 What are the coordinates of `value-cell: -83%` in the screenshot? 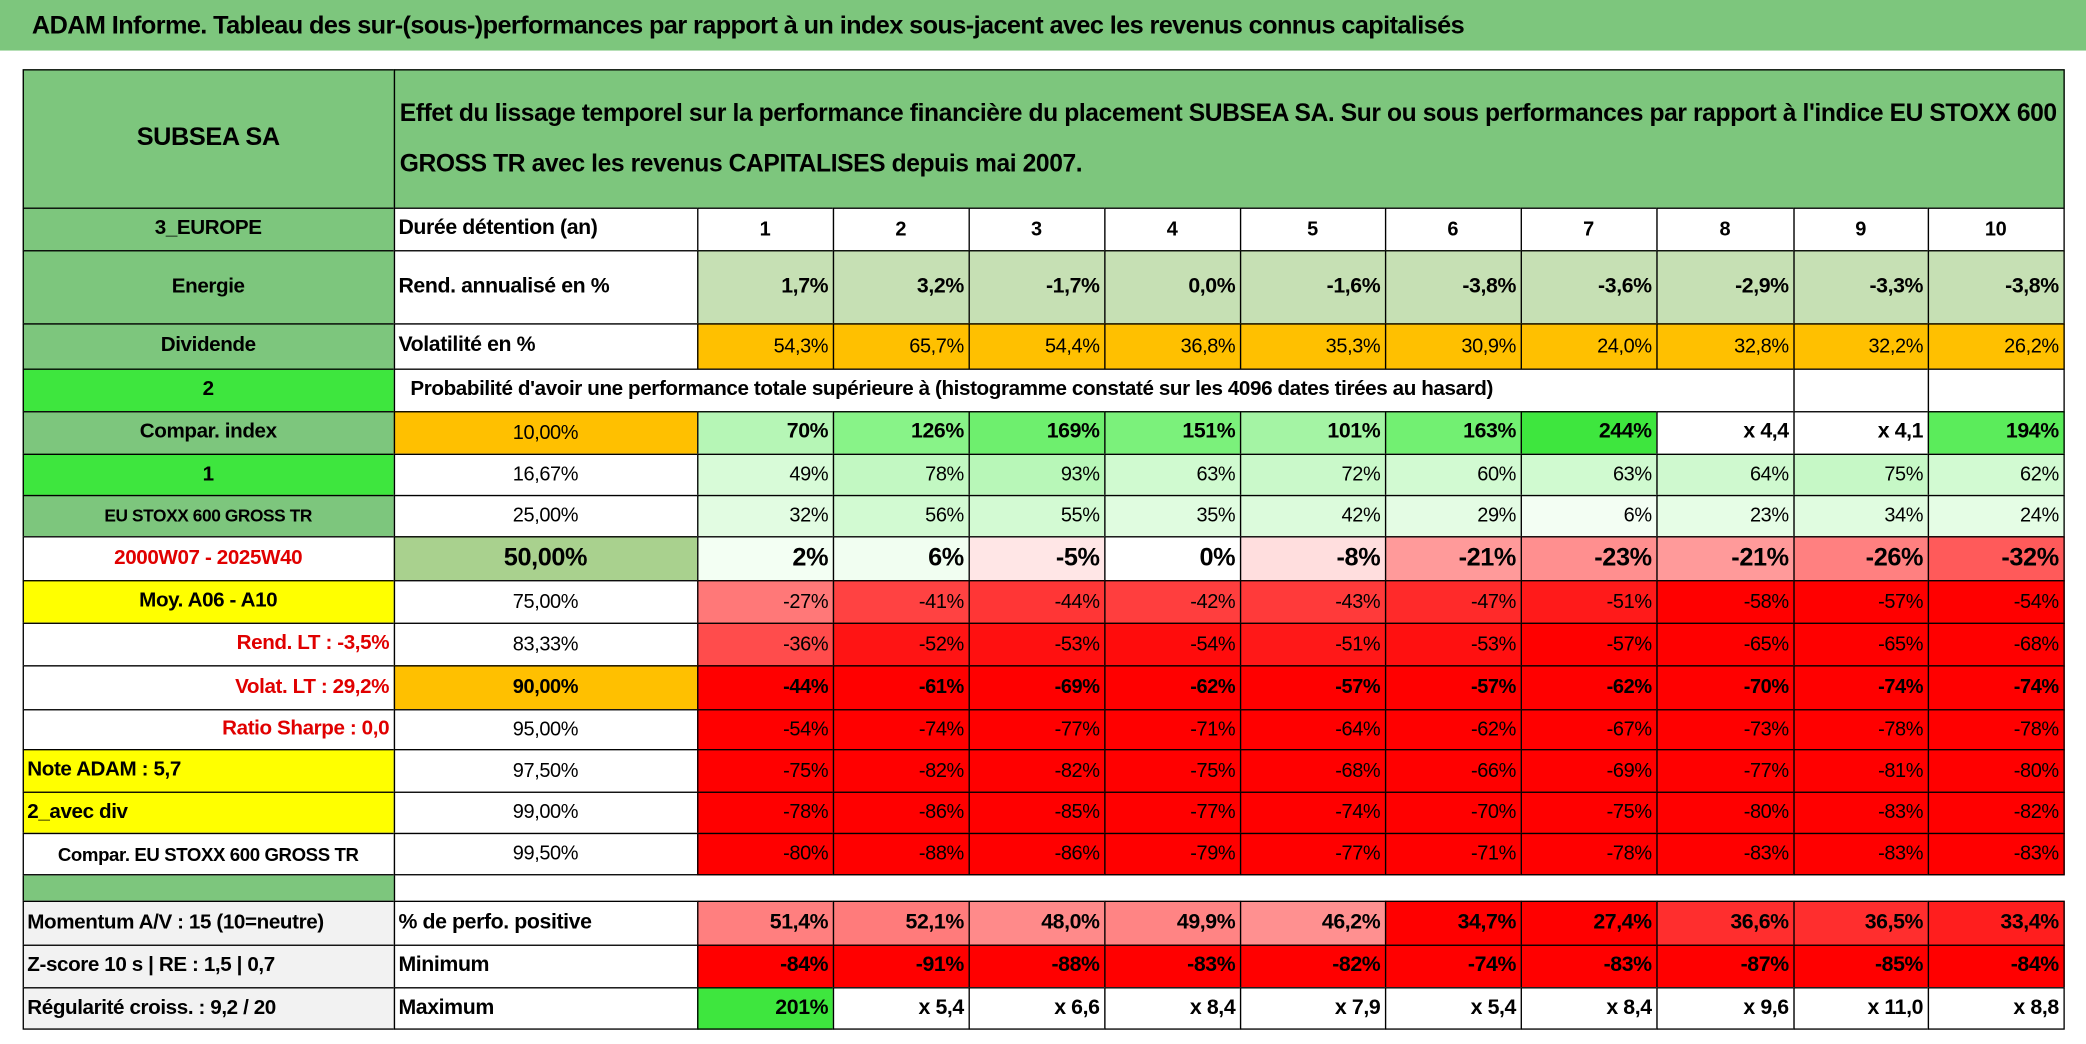 It's located at (1860, 853).